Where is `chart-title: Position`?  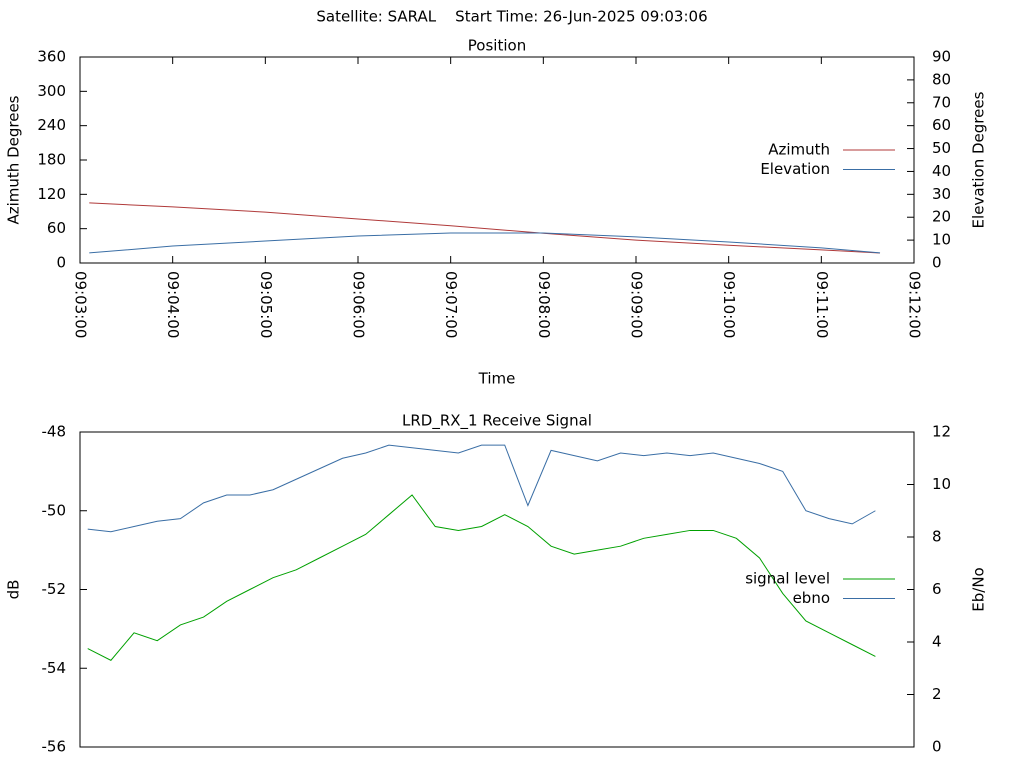
chart-title: Position is located at coordinates (497, 46).